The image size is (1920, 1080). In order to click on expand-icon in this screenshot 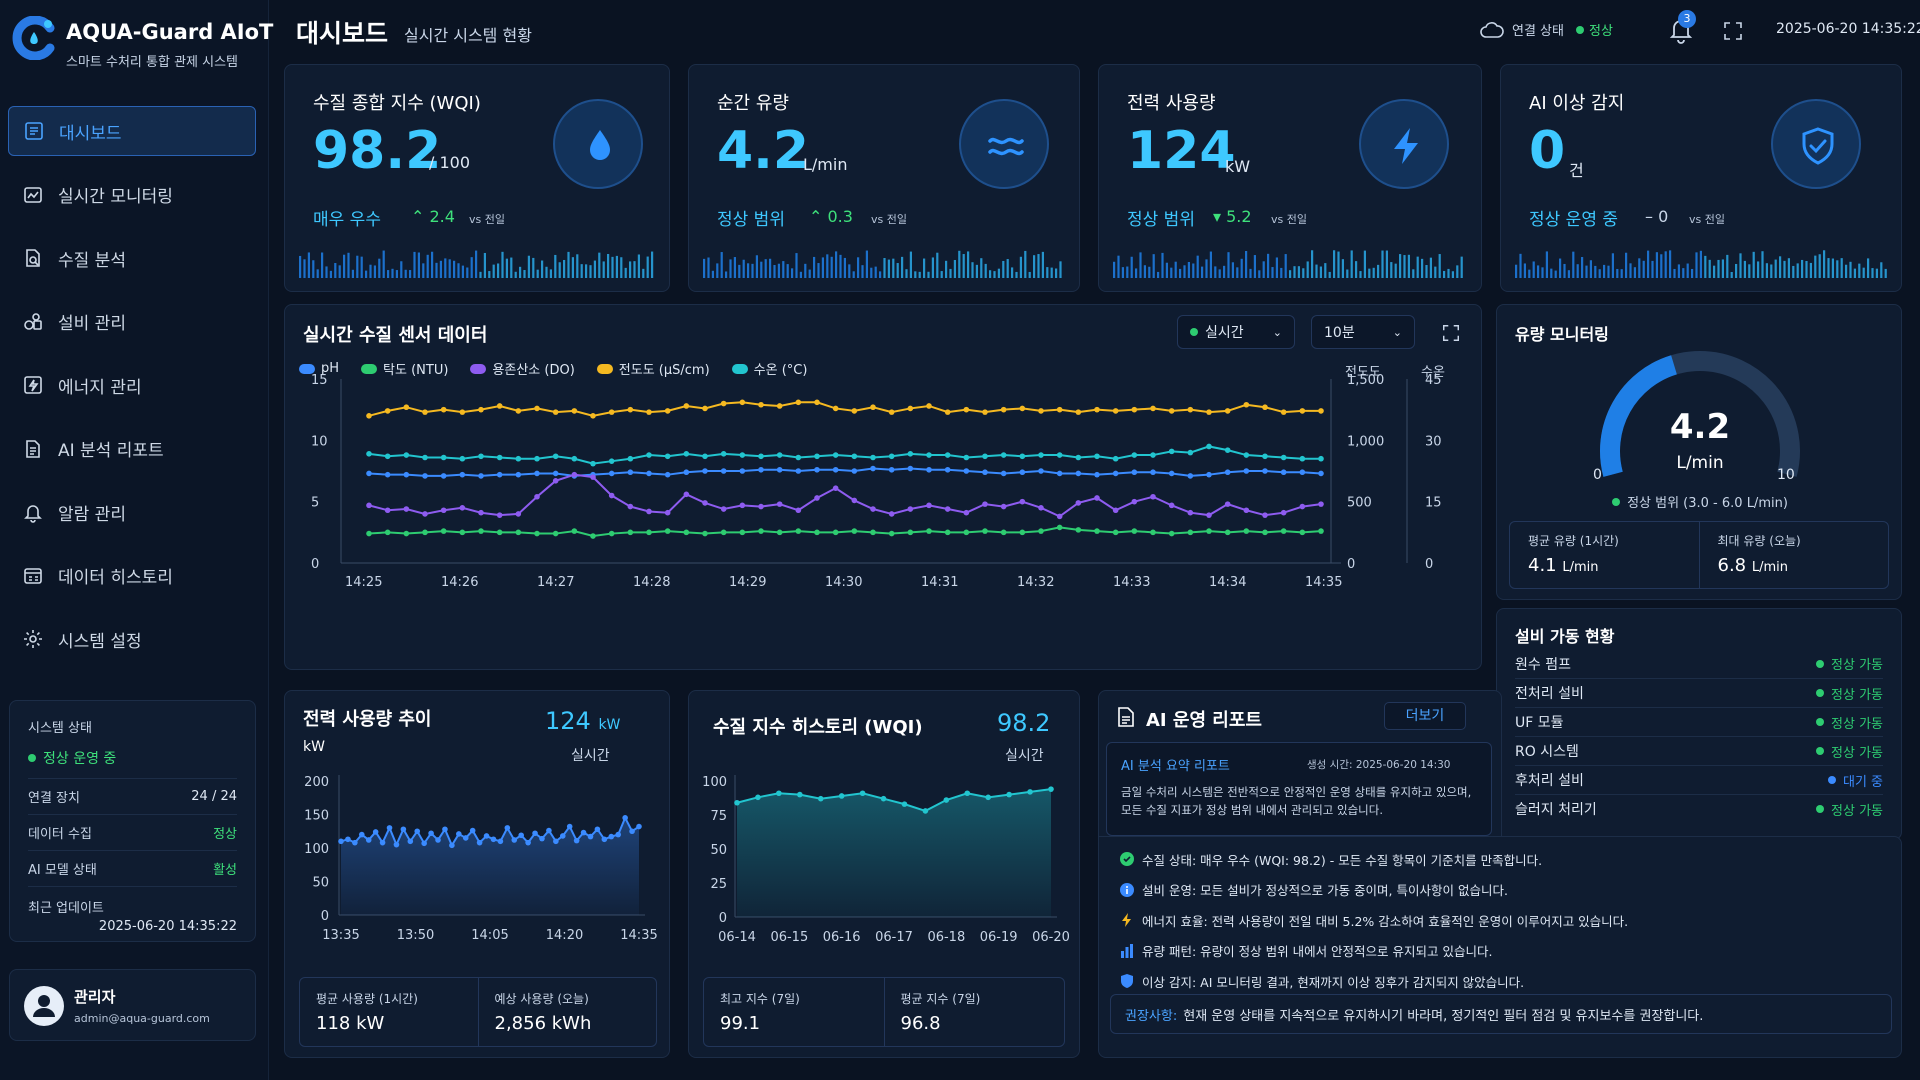, I will do `click(1451, 333)`.